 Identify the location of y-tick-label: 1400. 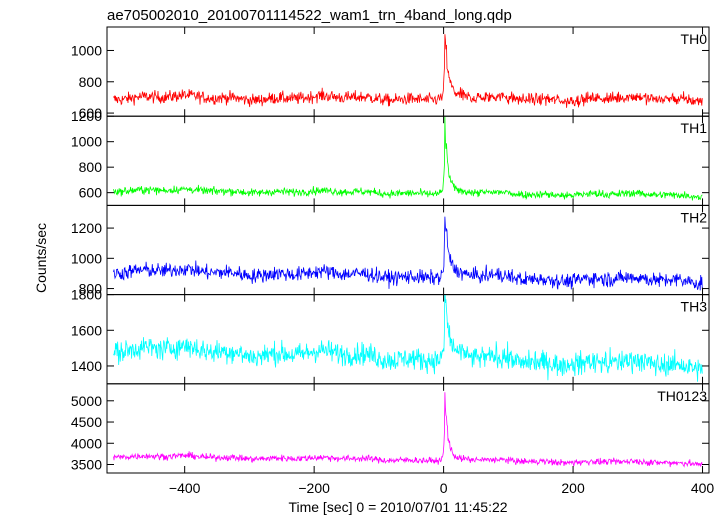
(86, 366).